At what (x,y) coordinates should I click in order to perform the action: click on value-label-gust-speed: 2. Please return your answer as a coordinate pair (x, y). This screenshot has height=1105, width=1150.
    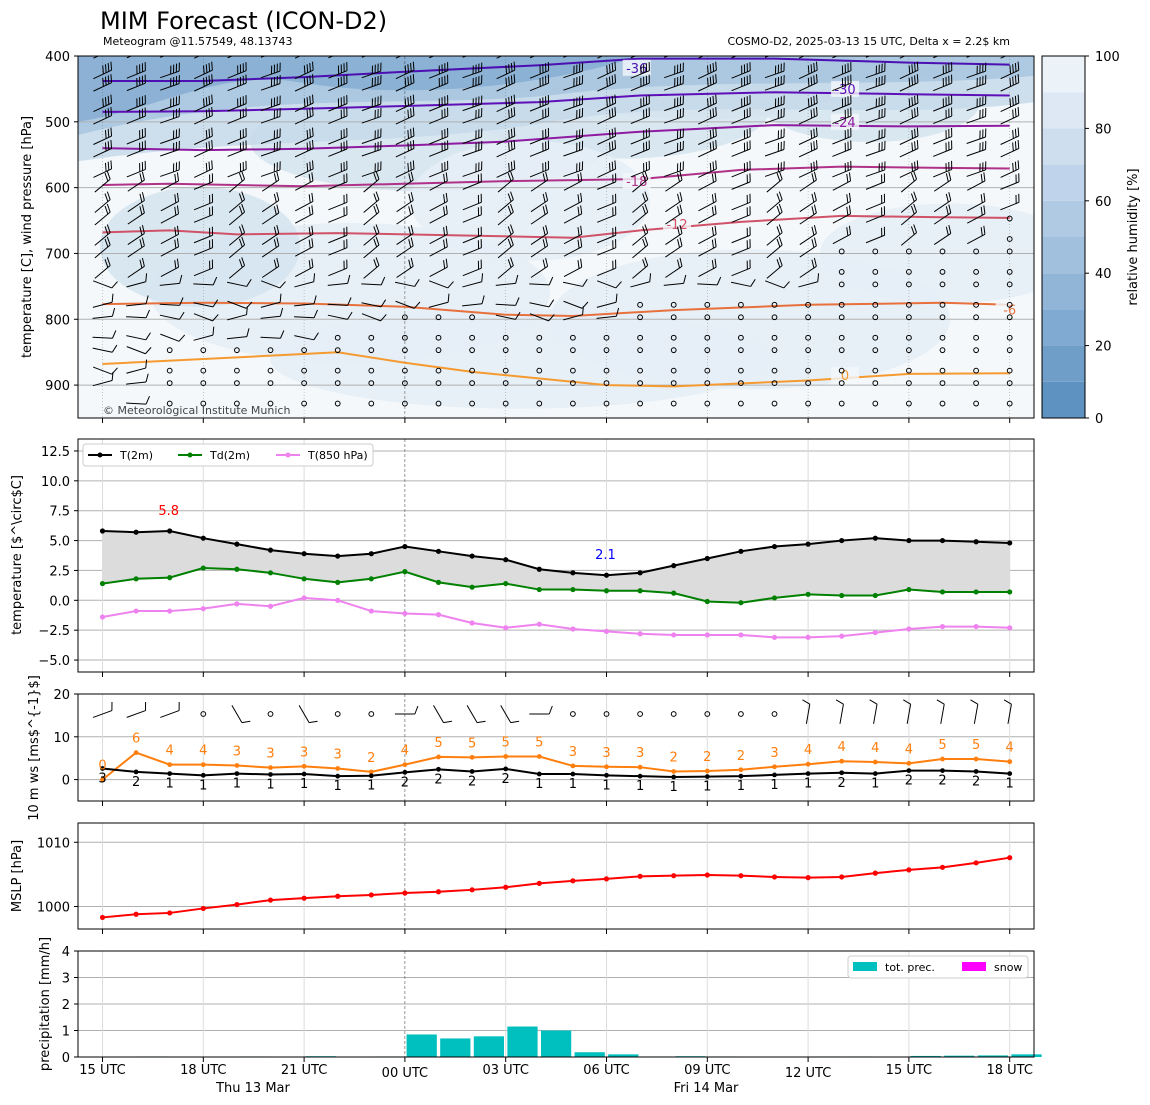
    Looking at the image, I should click on (472, 781).